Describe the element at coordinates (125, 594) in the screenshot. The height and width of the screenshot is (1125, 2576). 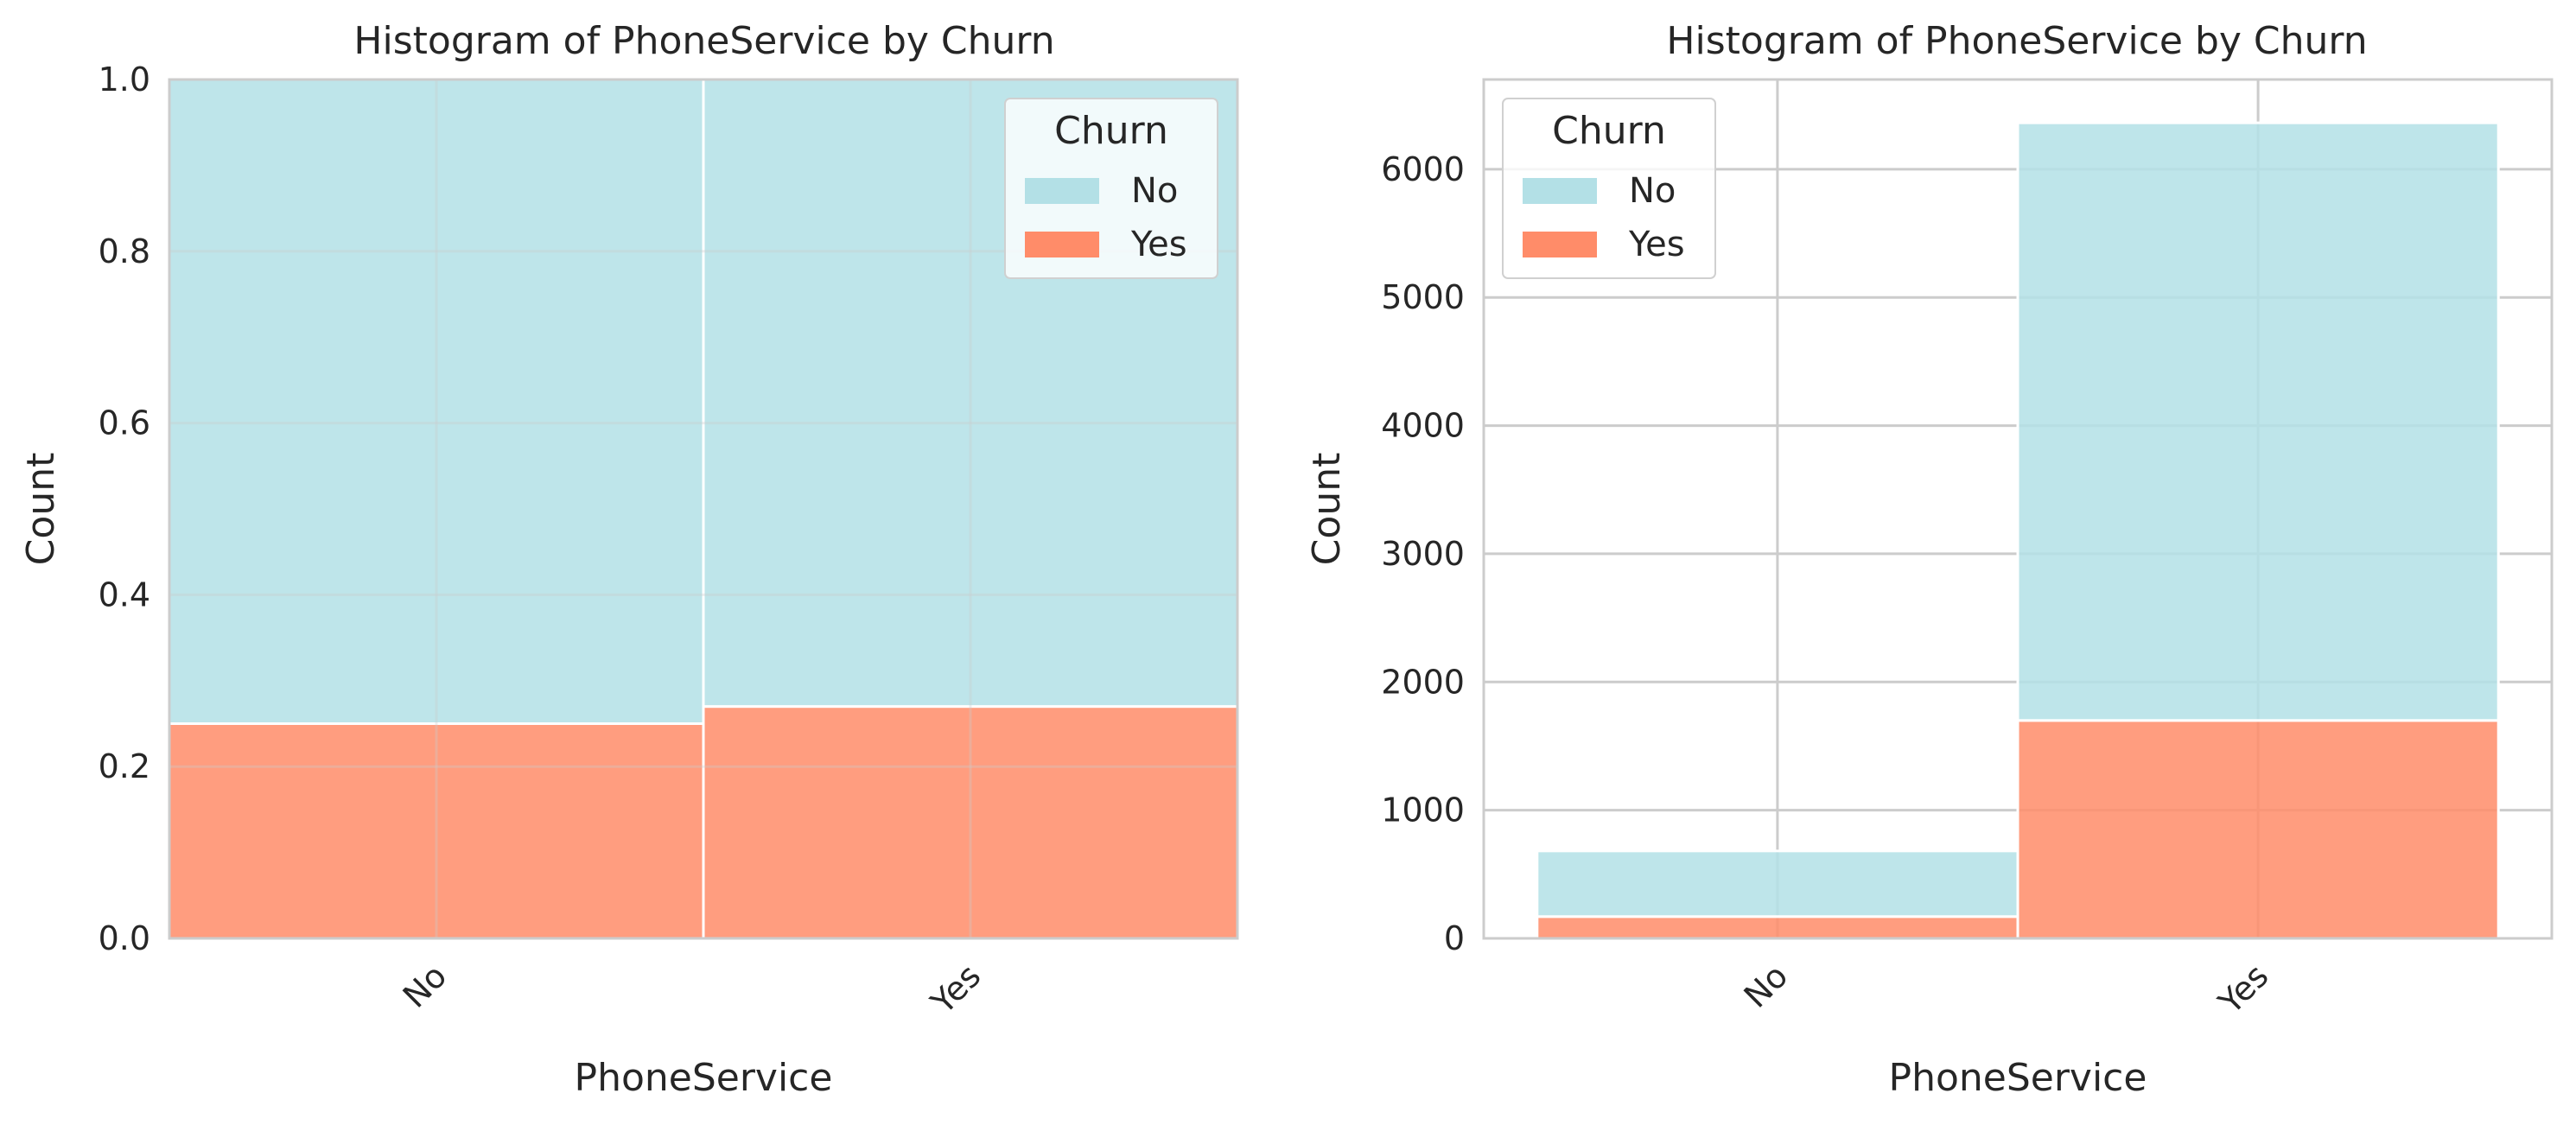
I see `y-tick-label: 0.4` at that location.